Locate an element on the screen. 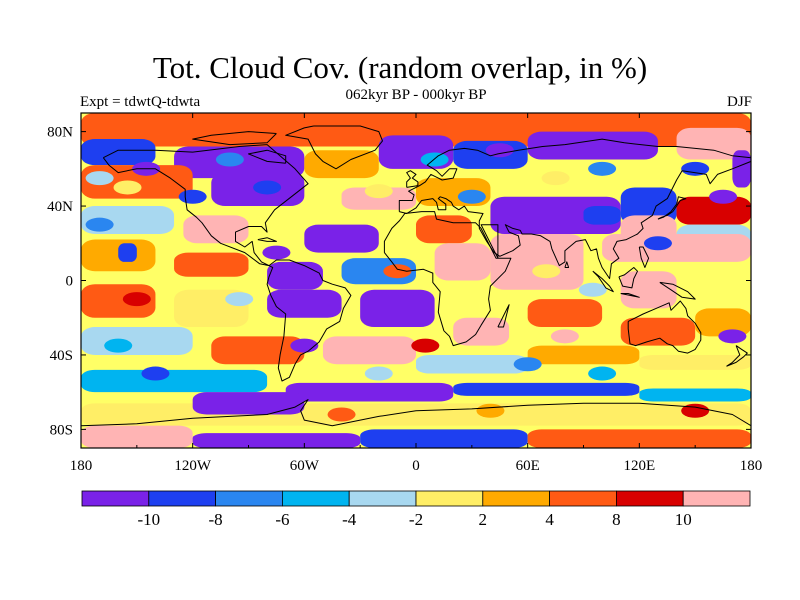  experiment-label: Expt = tdwtQ-tdwta is located at coordinates (140, 102).